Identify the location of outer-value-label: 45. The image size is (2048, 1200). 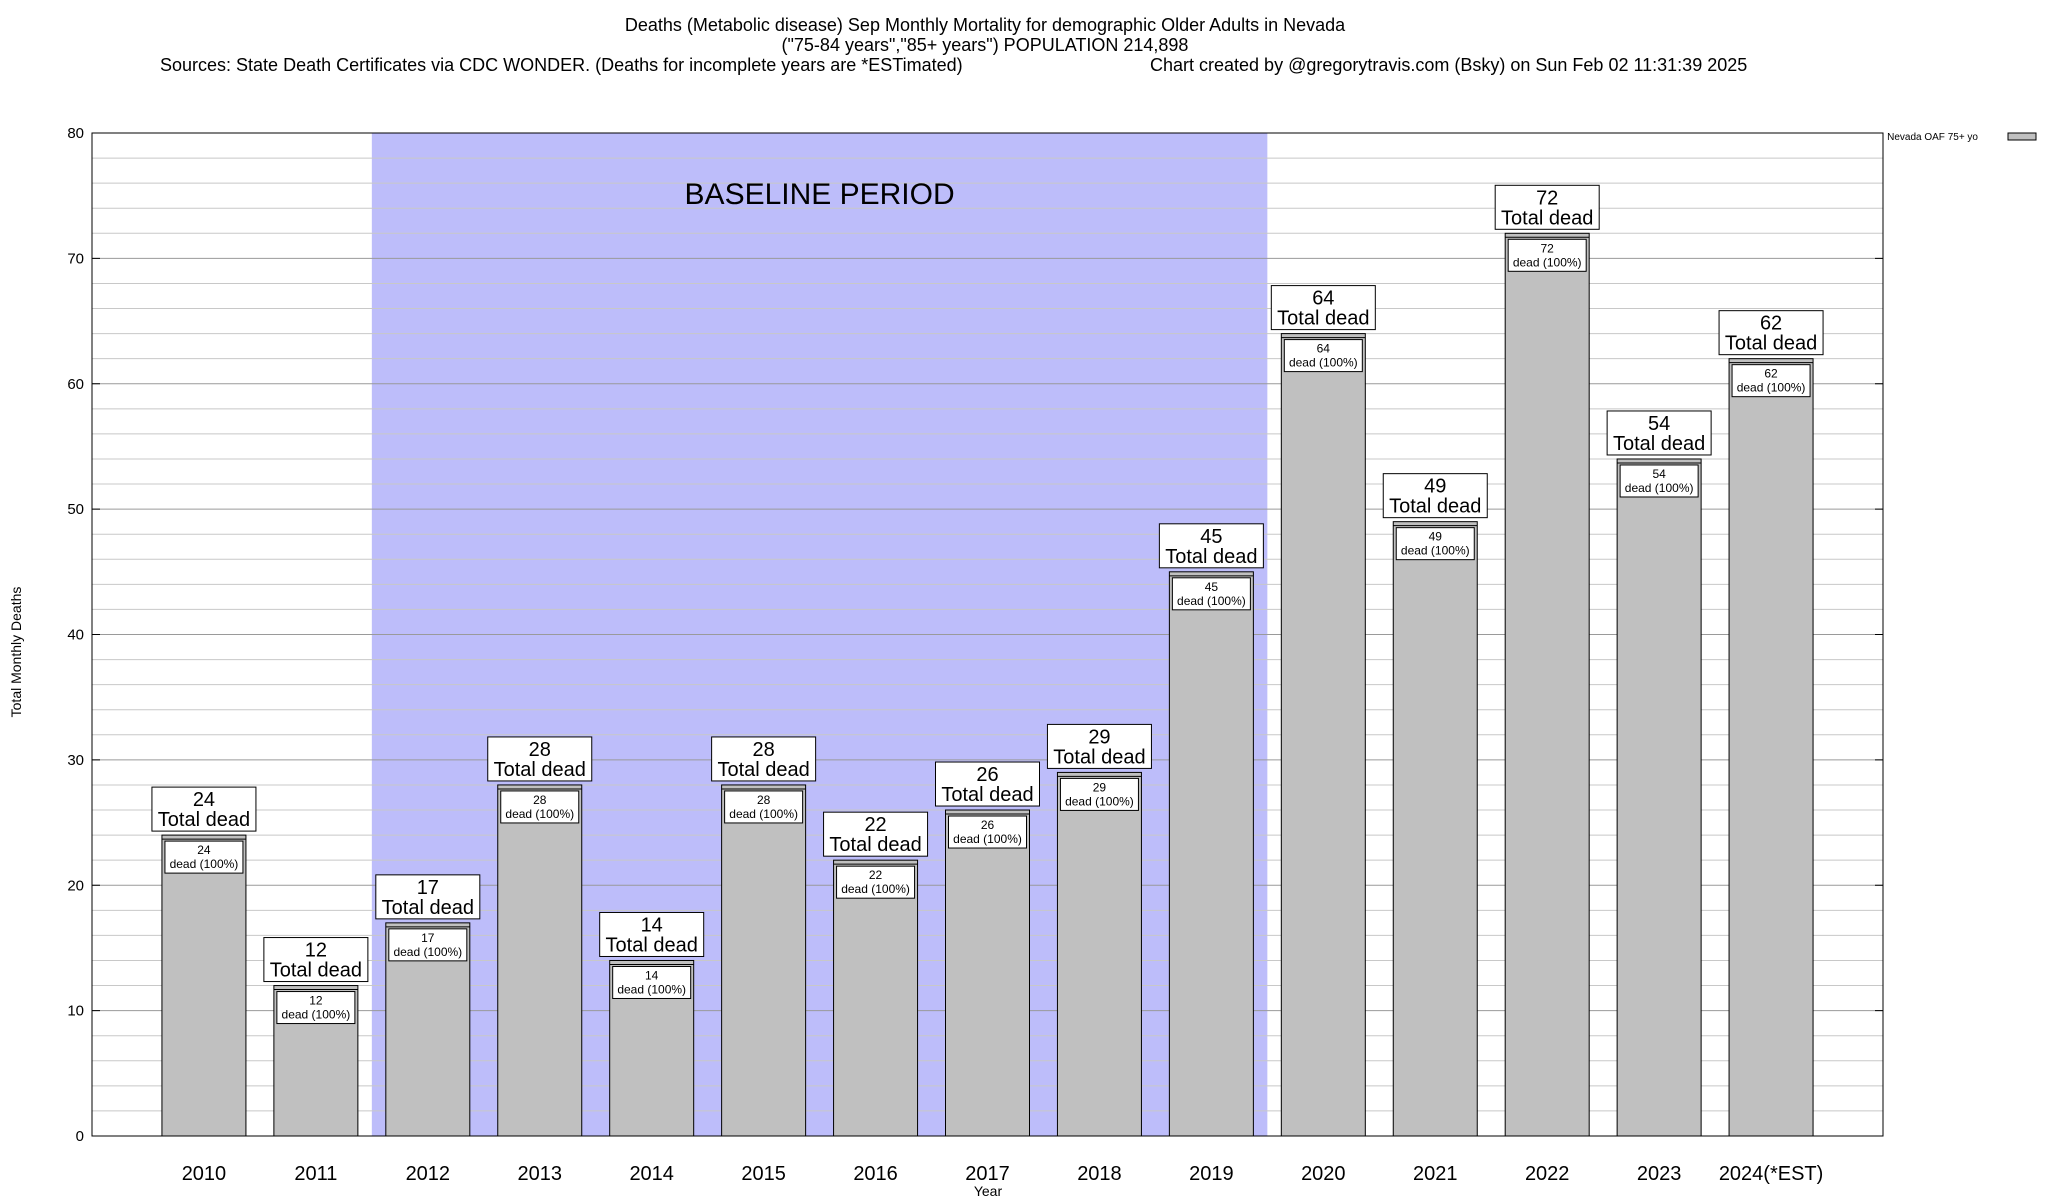
(1211, 537).